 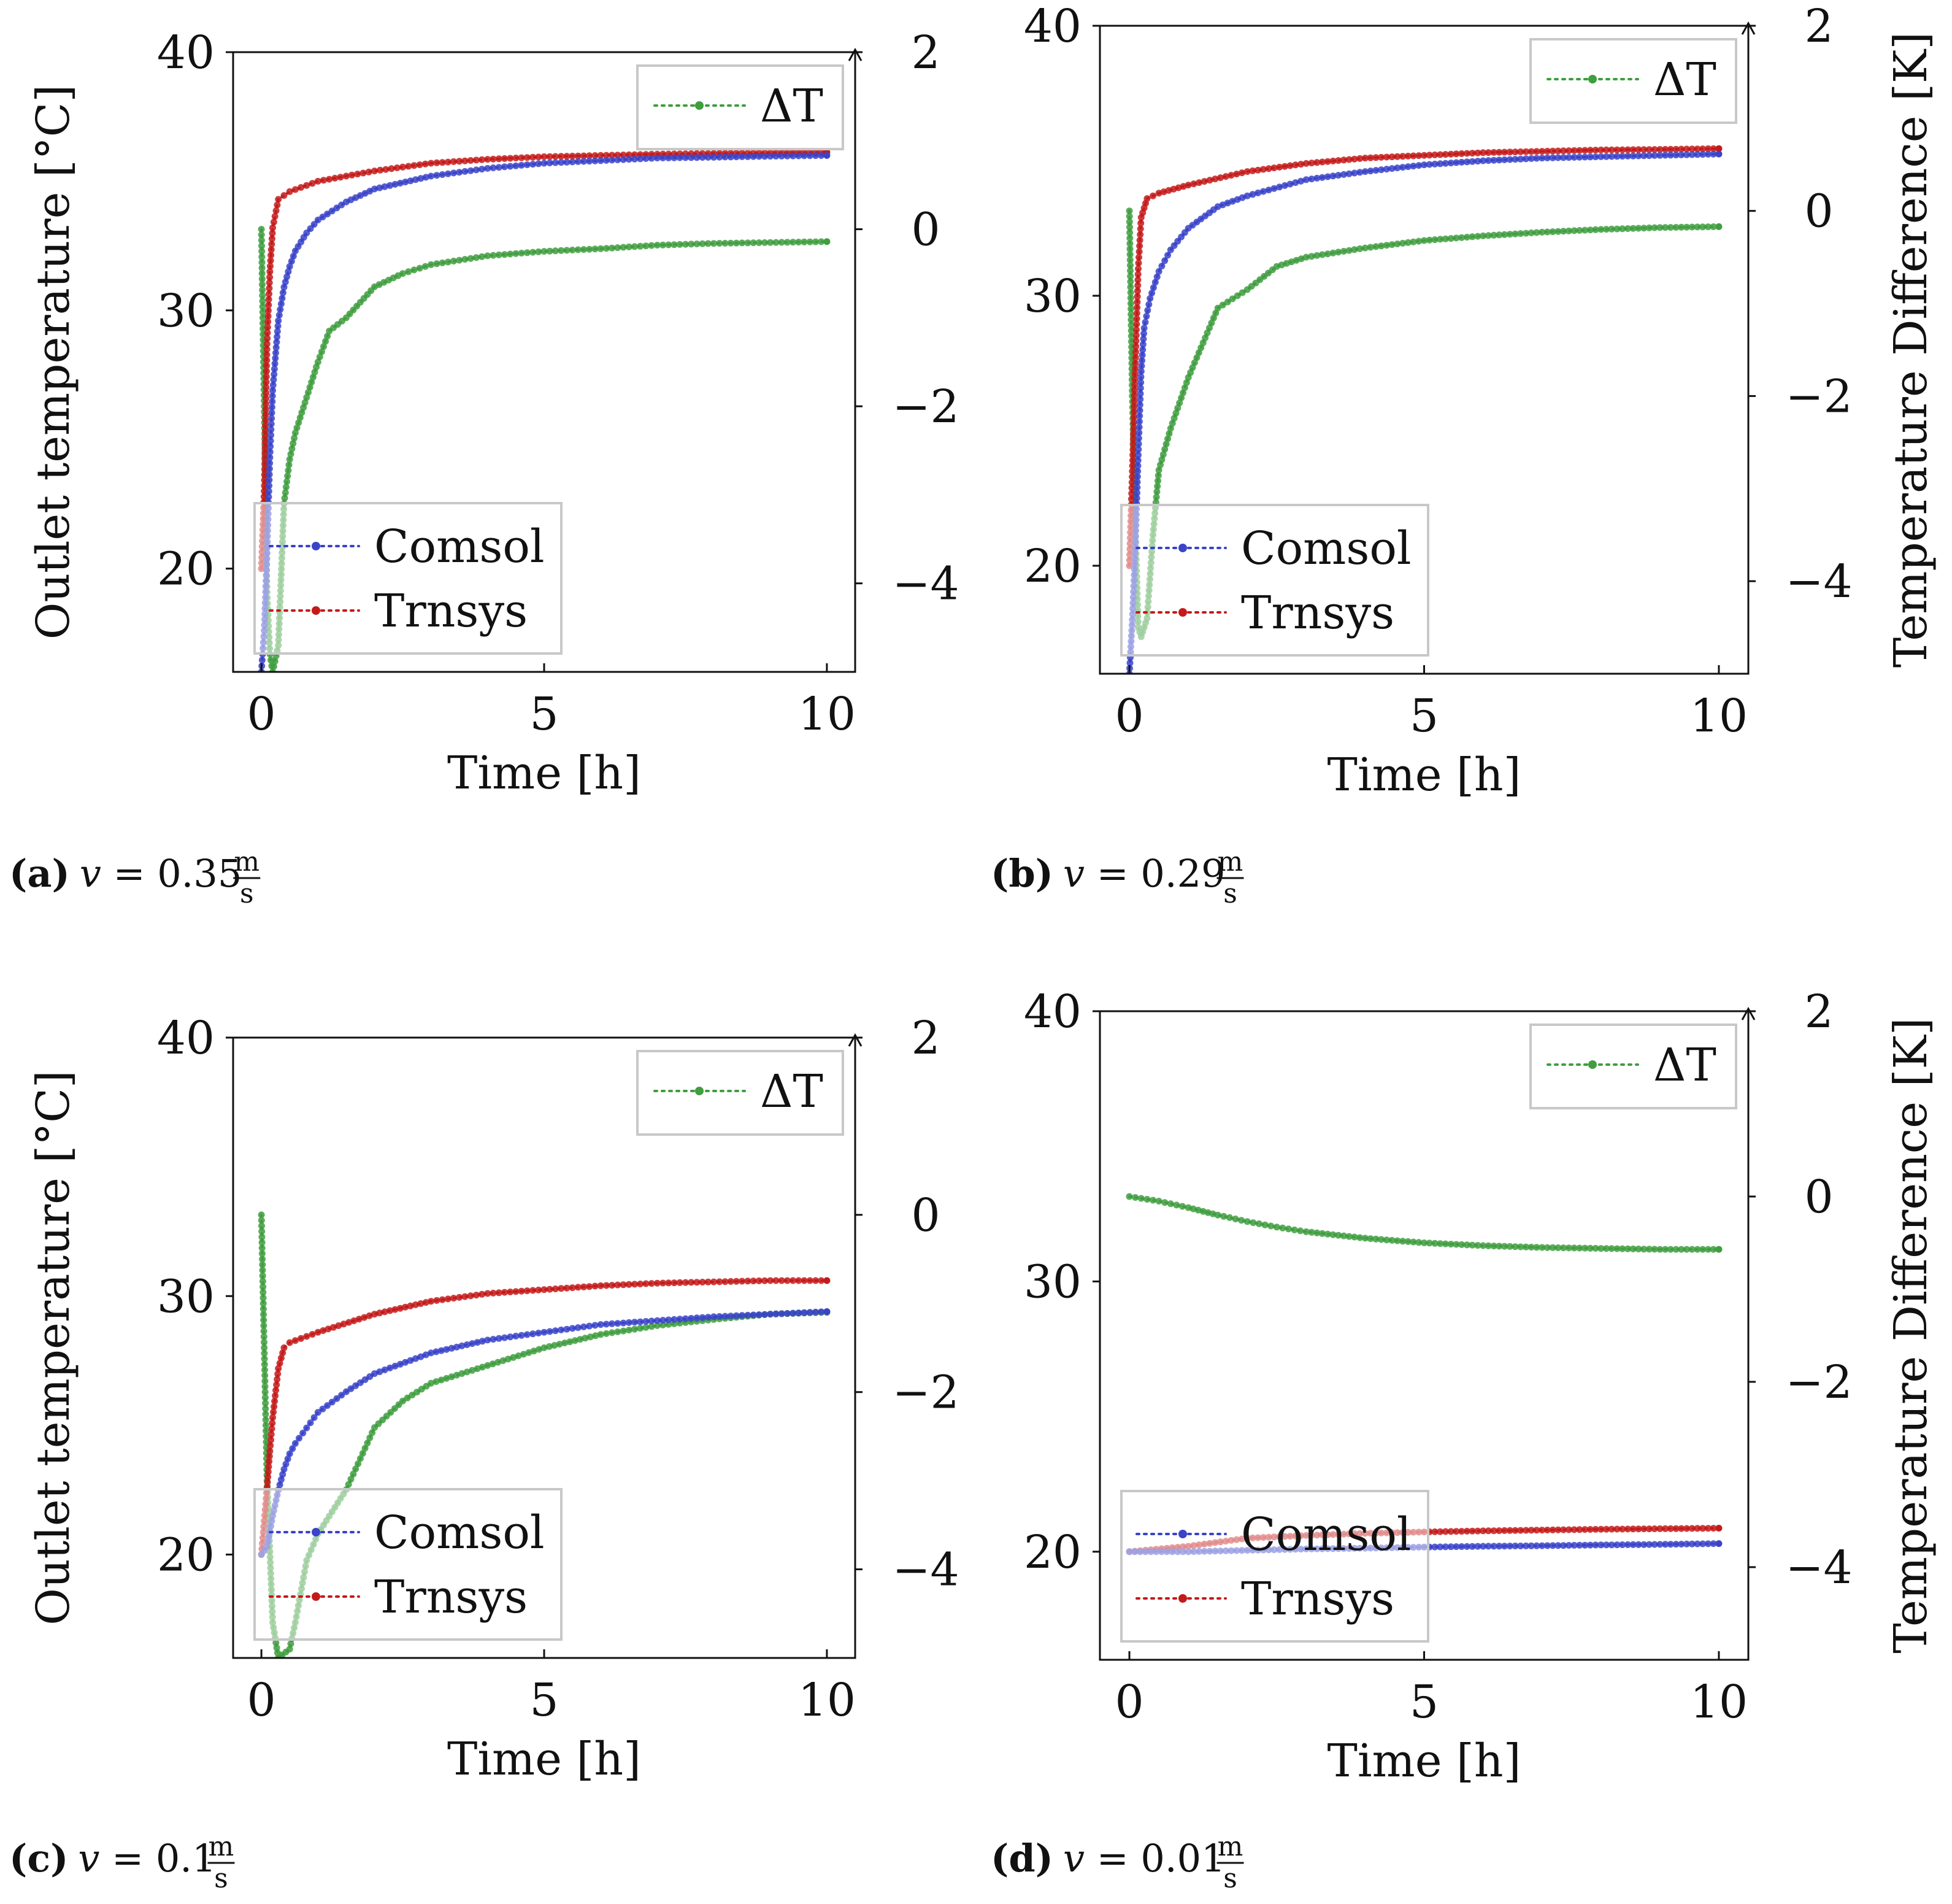 What do you see at coordinates (135, 877) in the screenshot?
I see `caption: (a) v = 0.35 ms` at bounding box center [135, 877].